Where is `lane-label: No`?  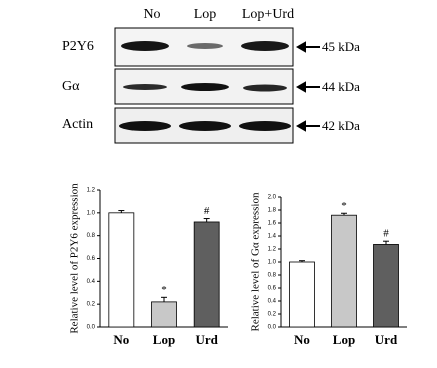
lane-label: No is located at coordinates (151, 14).